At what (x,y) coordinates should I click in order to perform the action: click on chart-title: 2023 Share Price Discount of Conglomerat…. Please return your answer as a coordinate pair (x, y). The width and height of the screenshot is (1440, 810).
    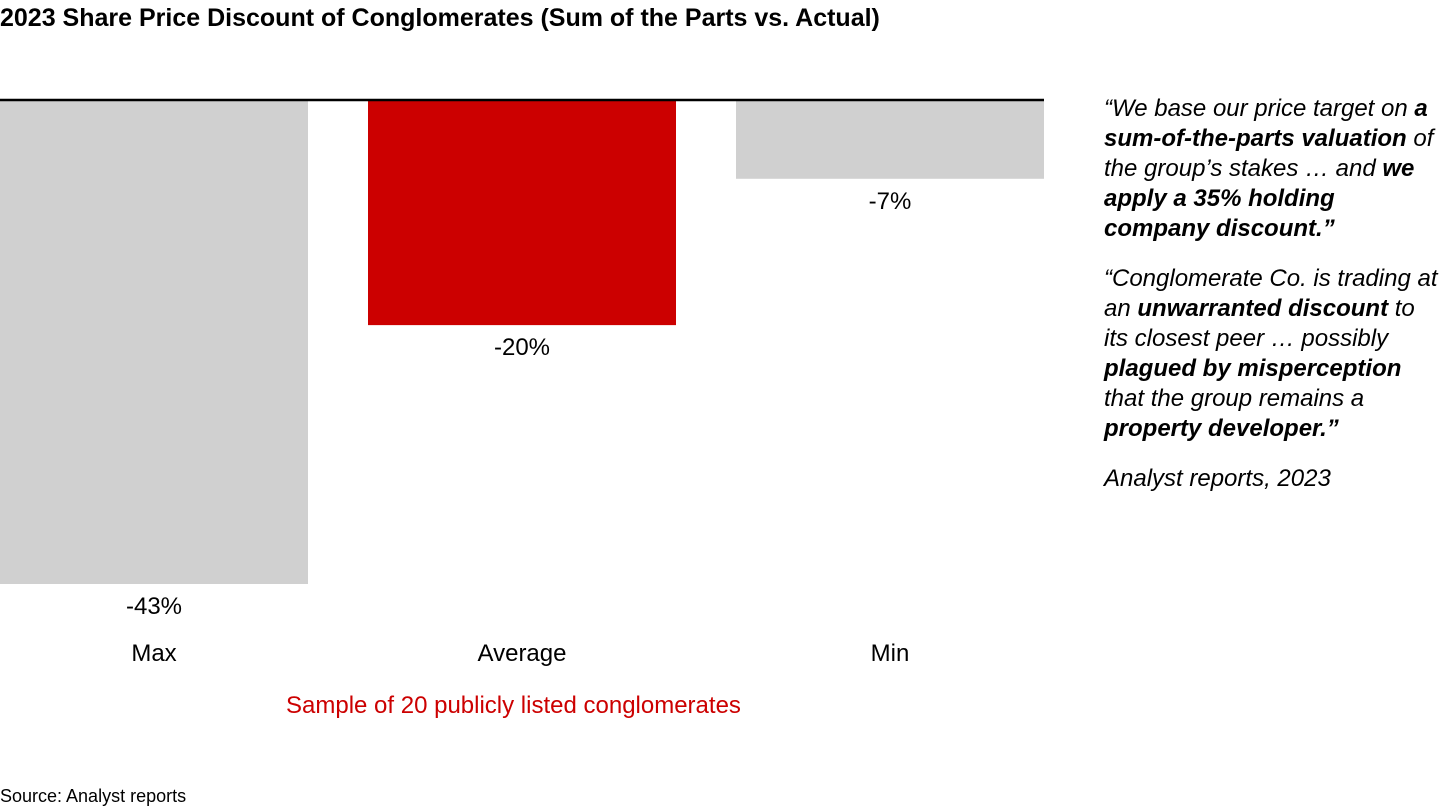
    Looking at the image, I should click on (440, 18).